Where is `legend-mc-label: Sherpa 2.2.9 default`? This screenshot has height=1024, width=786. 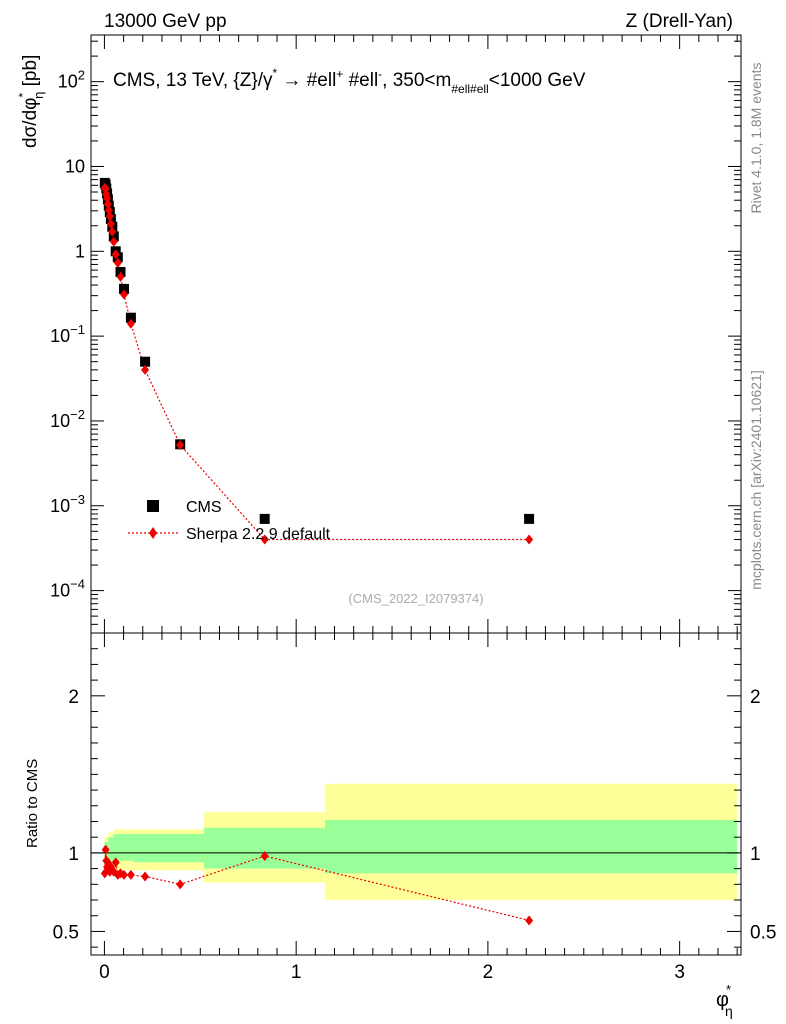 legend-mc-label: Sherpa 2.2.9 default is located at coordinates (258, 534).